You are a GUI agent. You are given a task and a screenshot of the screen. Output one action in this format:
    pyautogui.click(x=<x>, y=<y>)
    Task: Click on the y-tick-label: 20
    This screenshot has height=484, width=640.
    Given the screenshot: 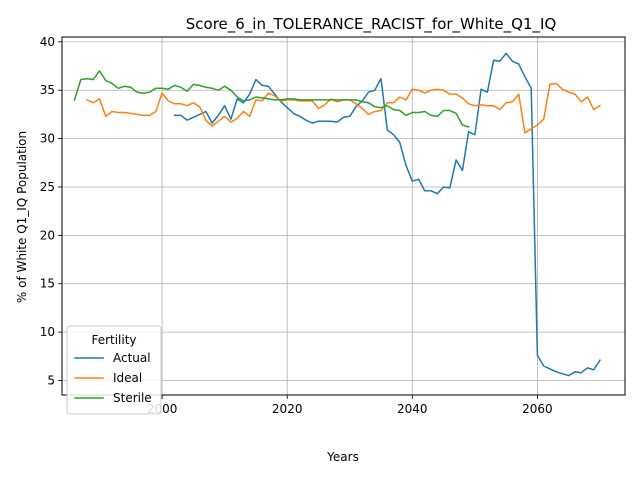 What is the action you would take?
    pyautogui.click(x=47, y=235)
    